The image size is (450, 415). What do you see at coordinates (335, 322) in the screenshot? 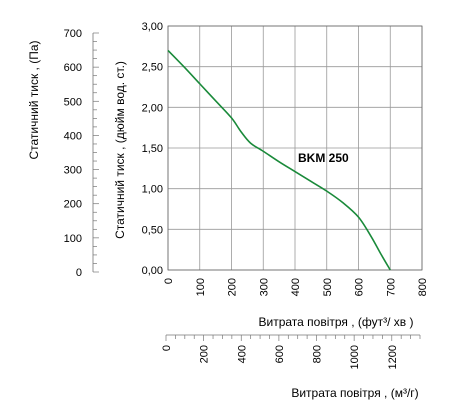
I see `x-axis-title: Витрата повітря , (фут³/ хв )` at bounding box center [335, 322].